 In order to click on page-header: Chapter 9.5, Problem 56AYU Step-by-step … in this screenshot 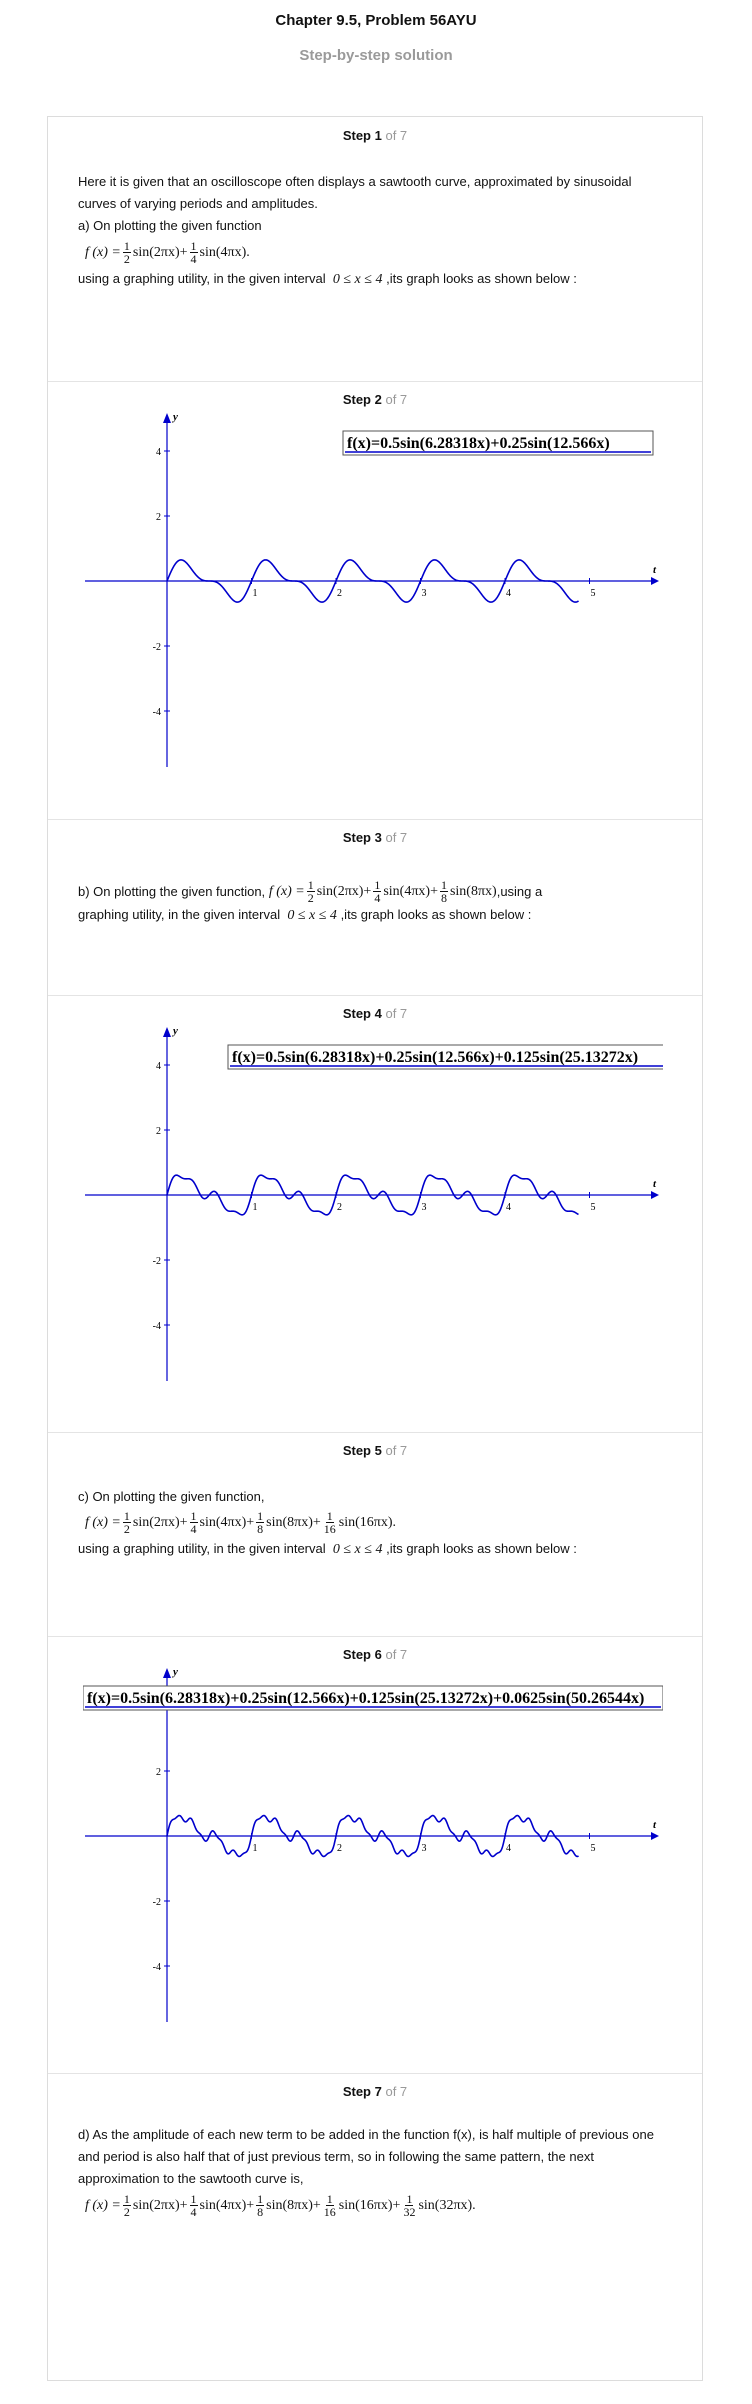, I will do `click(376, 38)`.